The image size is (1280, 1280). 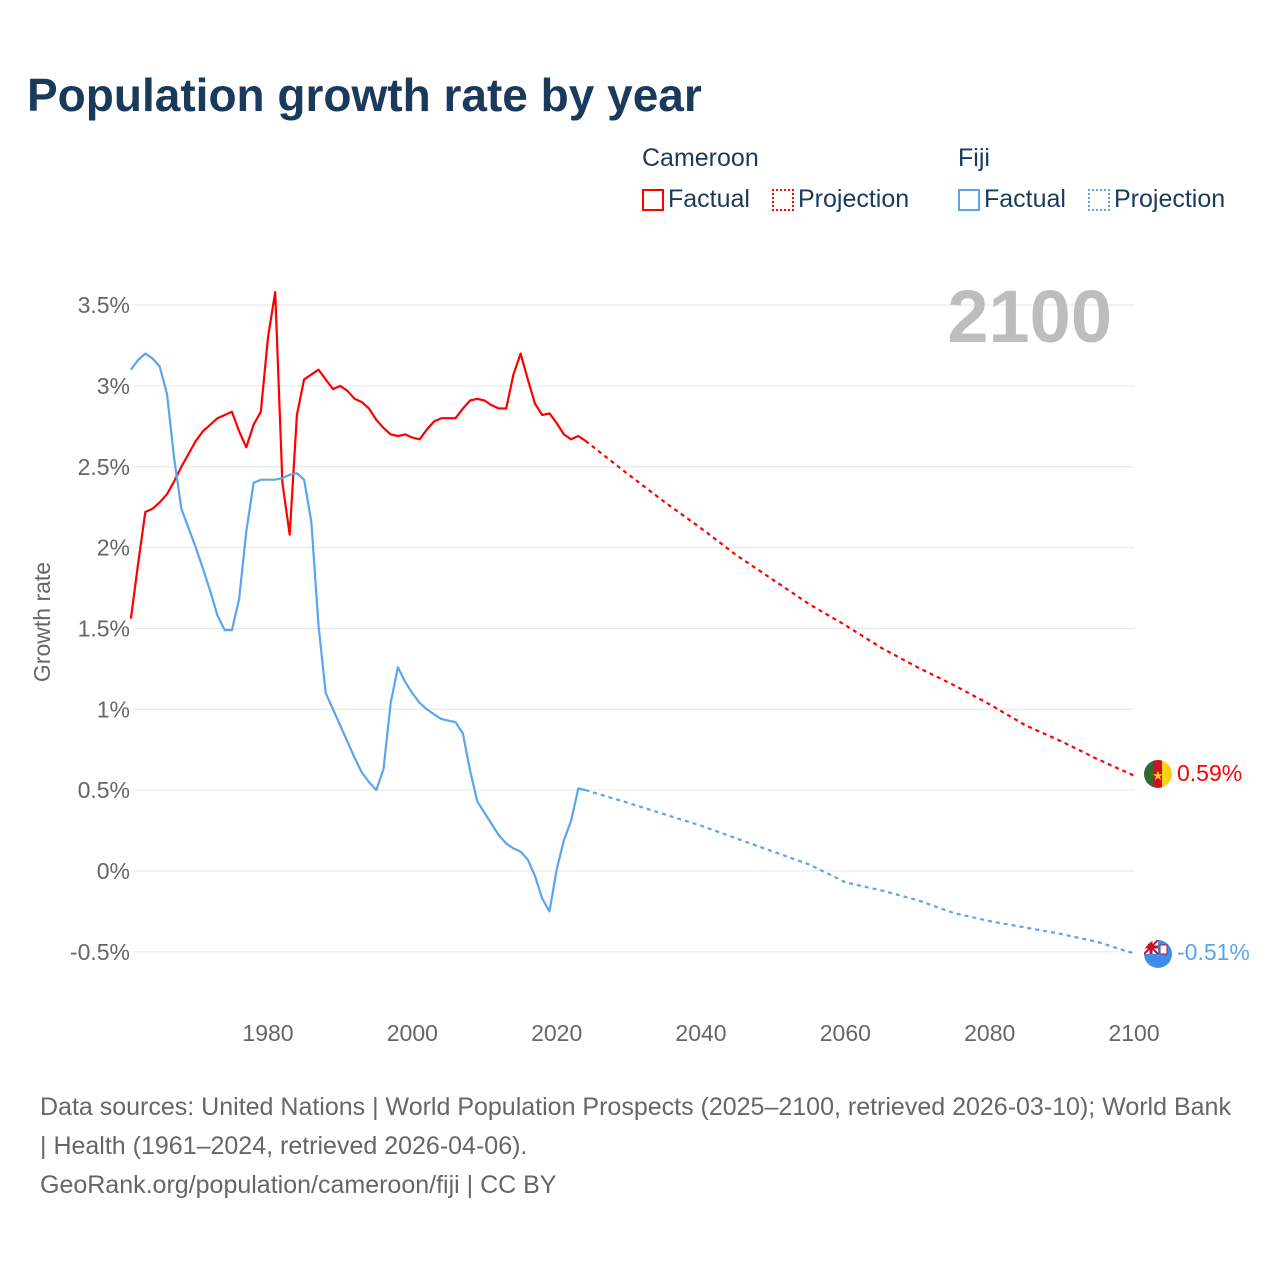 I want to click on legend-item-fiji-projection: Projection, so click(x=1156, y=199).